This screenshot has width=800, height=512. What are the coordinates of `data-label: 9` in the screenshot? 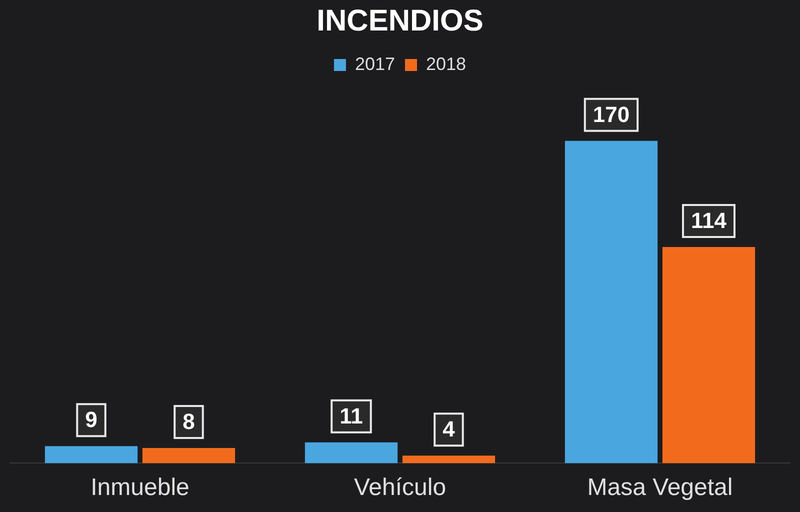 It's located at (91, 419).